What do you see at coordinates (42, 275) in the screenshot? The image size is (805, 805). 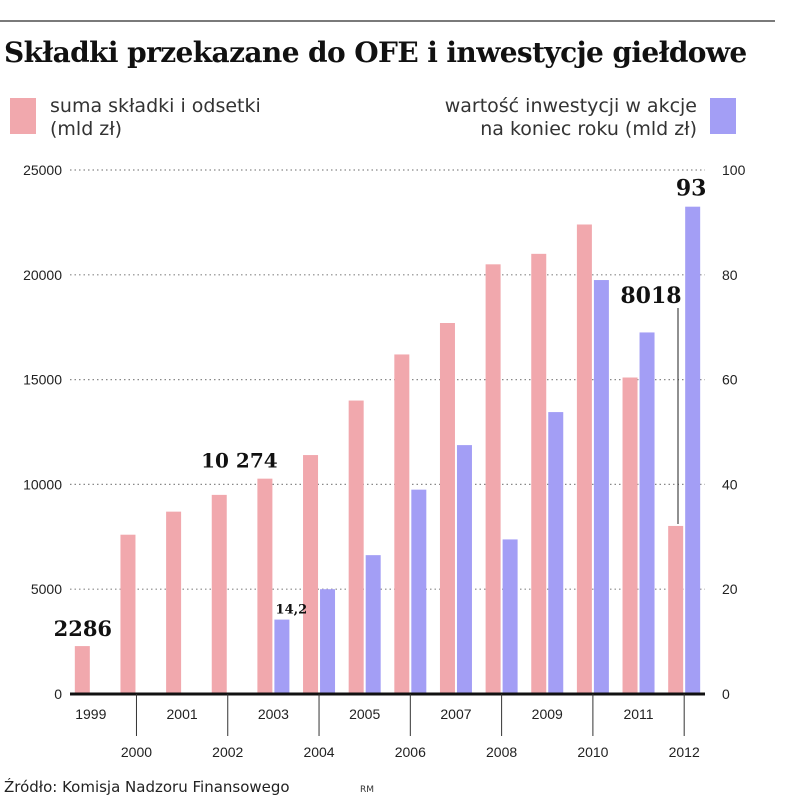 I see `left-axis-tick-label: 20000` at bounding box center [42, 275].